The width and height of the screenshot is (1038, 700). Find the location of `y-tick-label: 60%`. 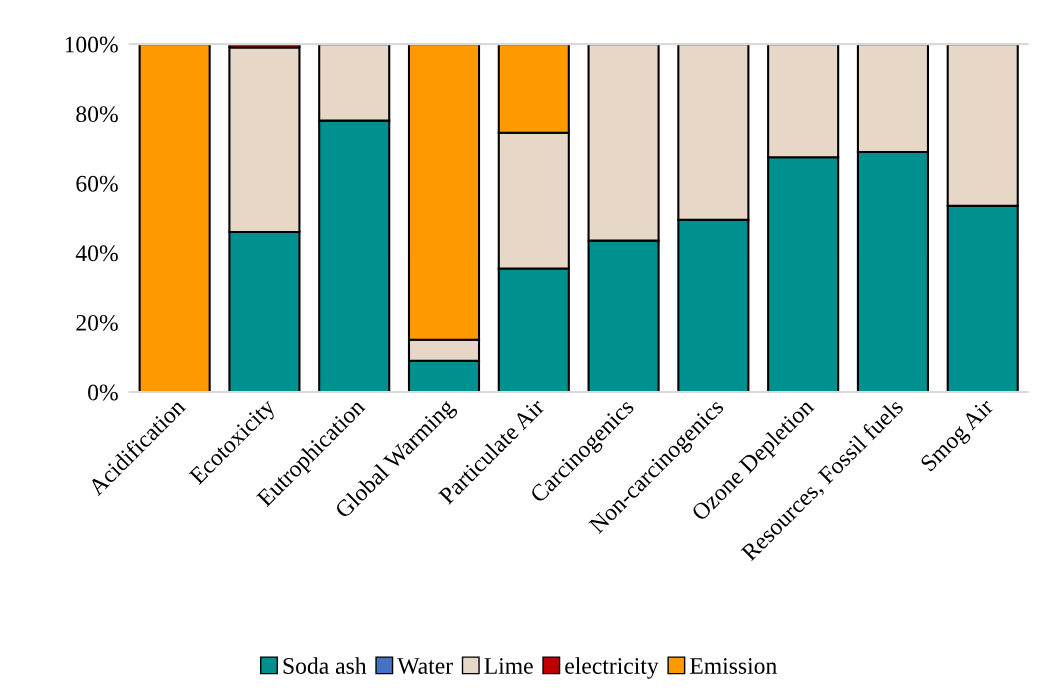

y-tick-label: 60% is located at coordinates (97, 183).